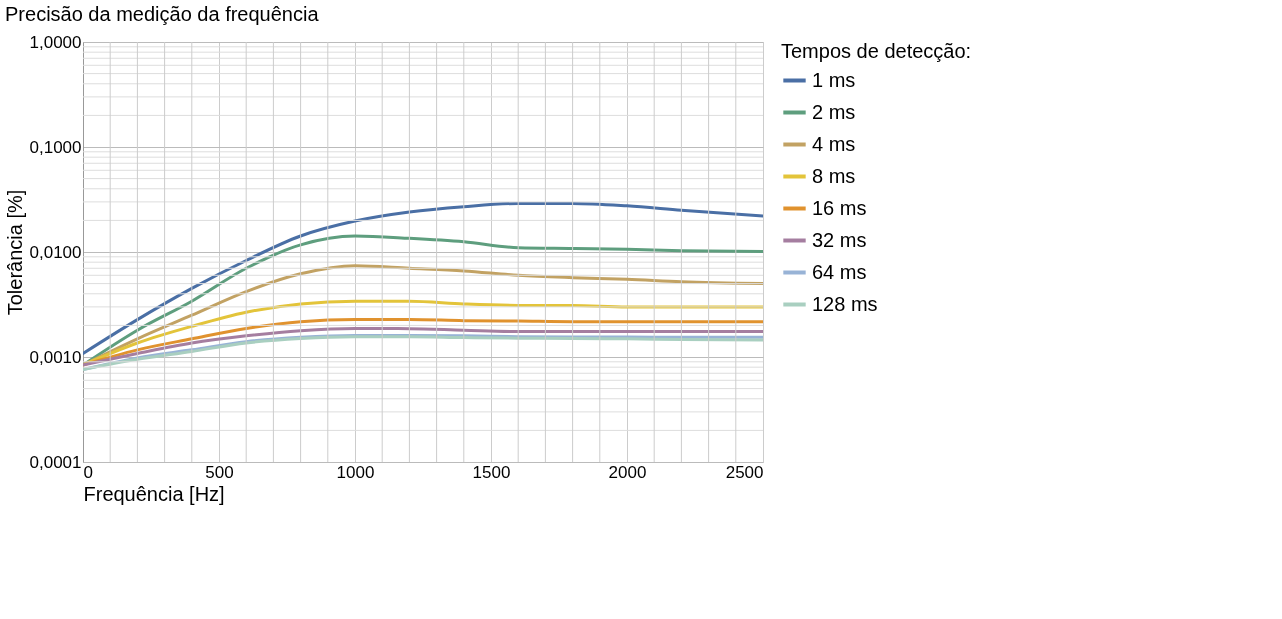 This screenshot has height=619, width=1282. What do you see at coordinates (839, 271) in the screenshot?
I see `legend-label: 64 ms` at bounding box center [839, 271].